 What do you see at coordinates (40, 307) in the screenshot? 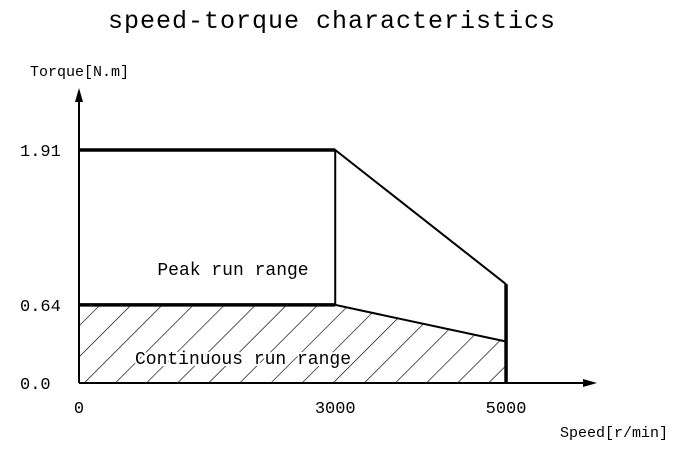
I see `y-tick-label: 0.64` at bounding box center [40, 307].